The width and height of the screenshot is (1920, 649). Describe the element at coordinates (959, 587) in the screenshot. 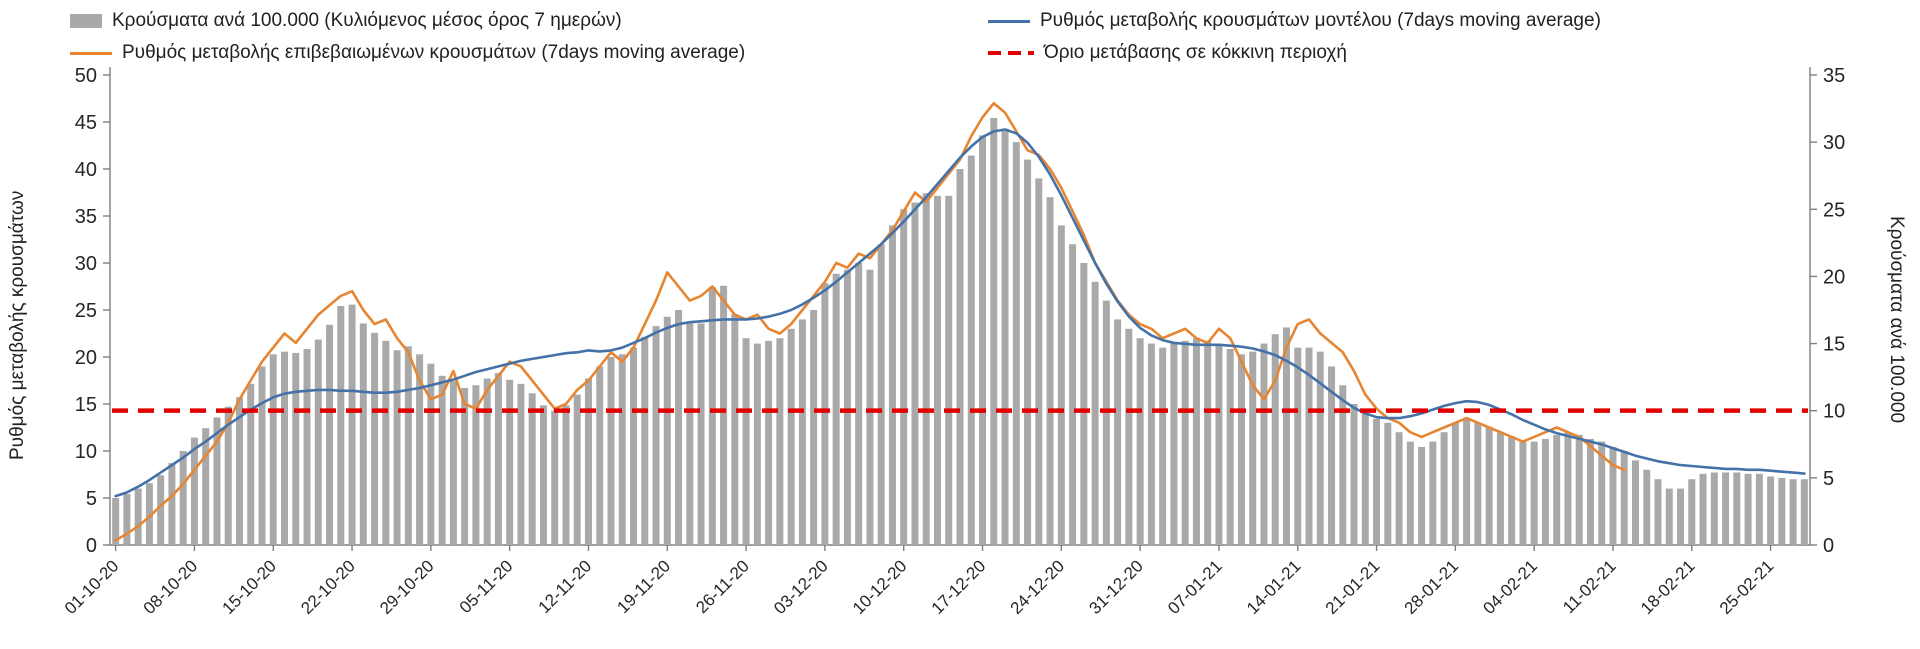

I see `x-tick-label: 17-12-20` at that location.